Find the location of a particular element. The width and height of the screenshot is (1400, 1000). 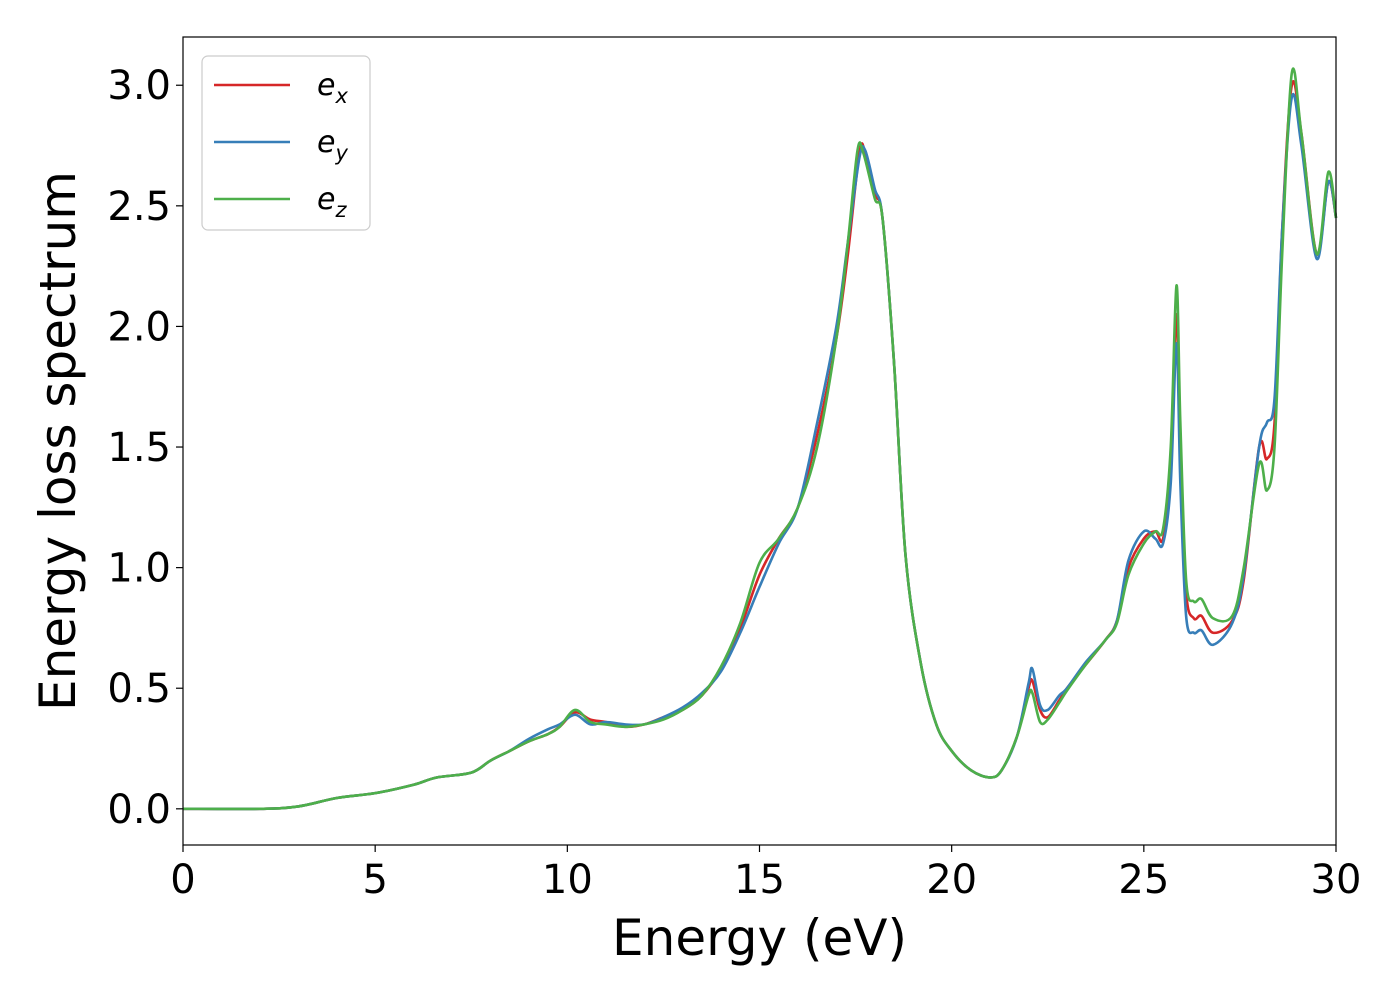

x-tick-label: 25 is located at coordinates (1143, 880).